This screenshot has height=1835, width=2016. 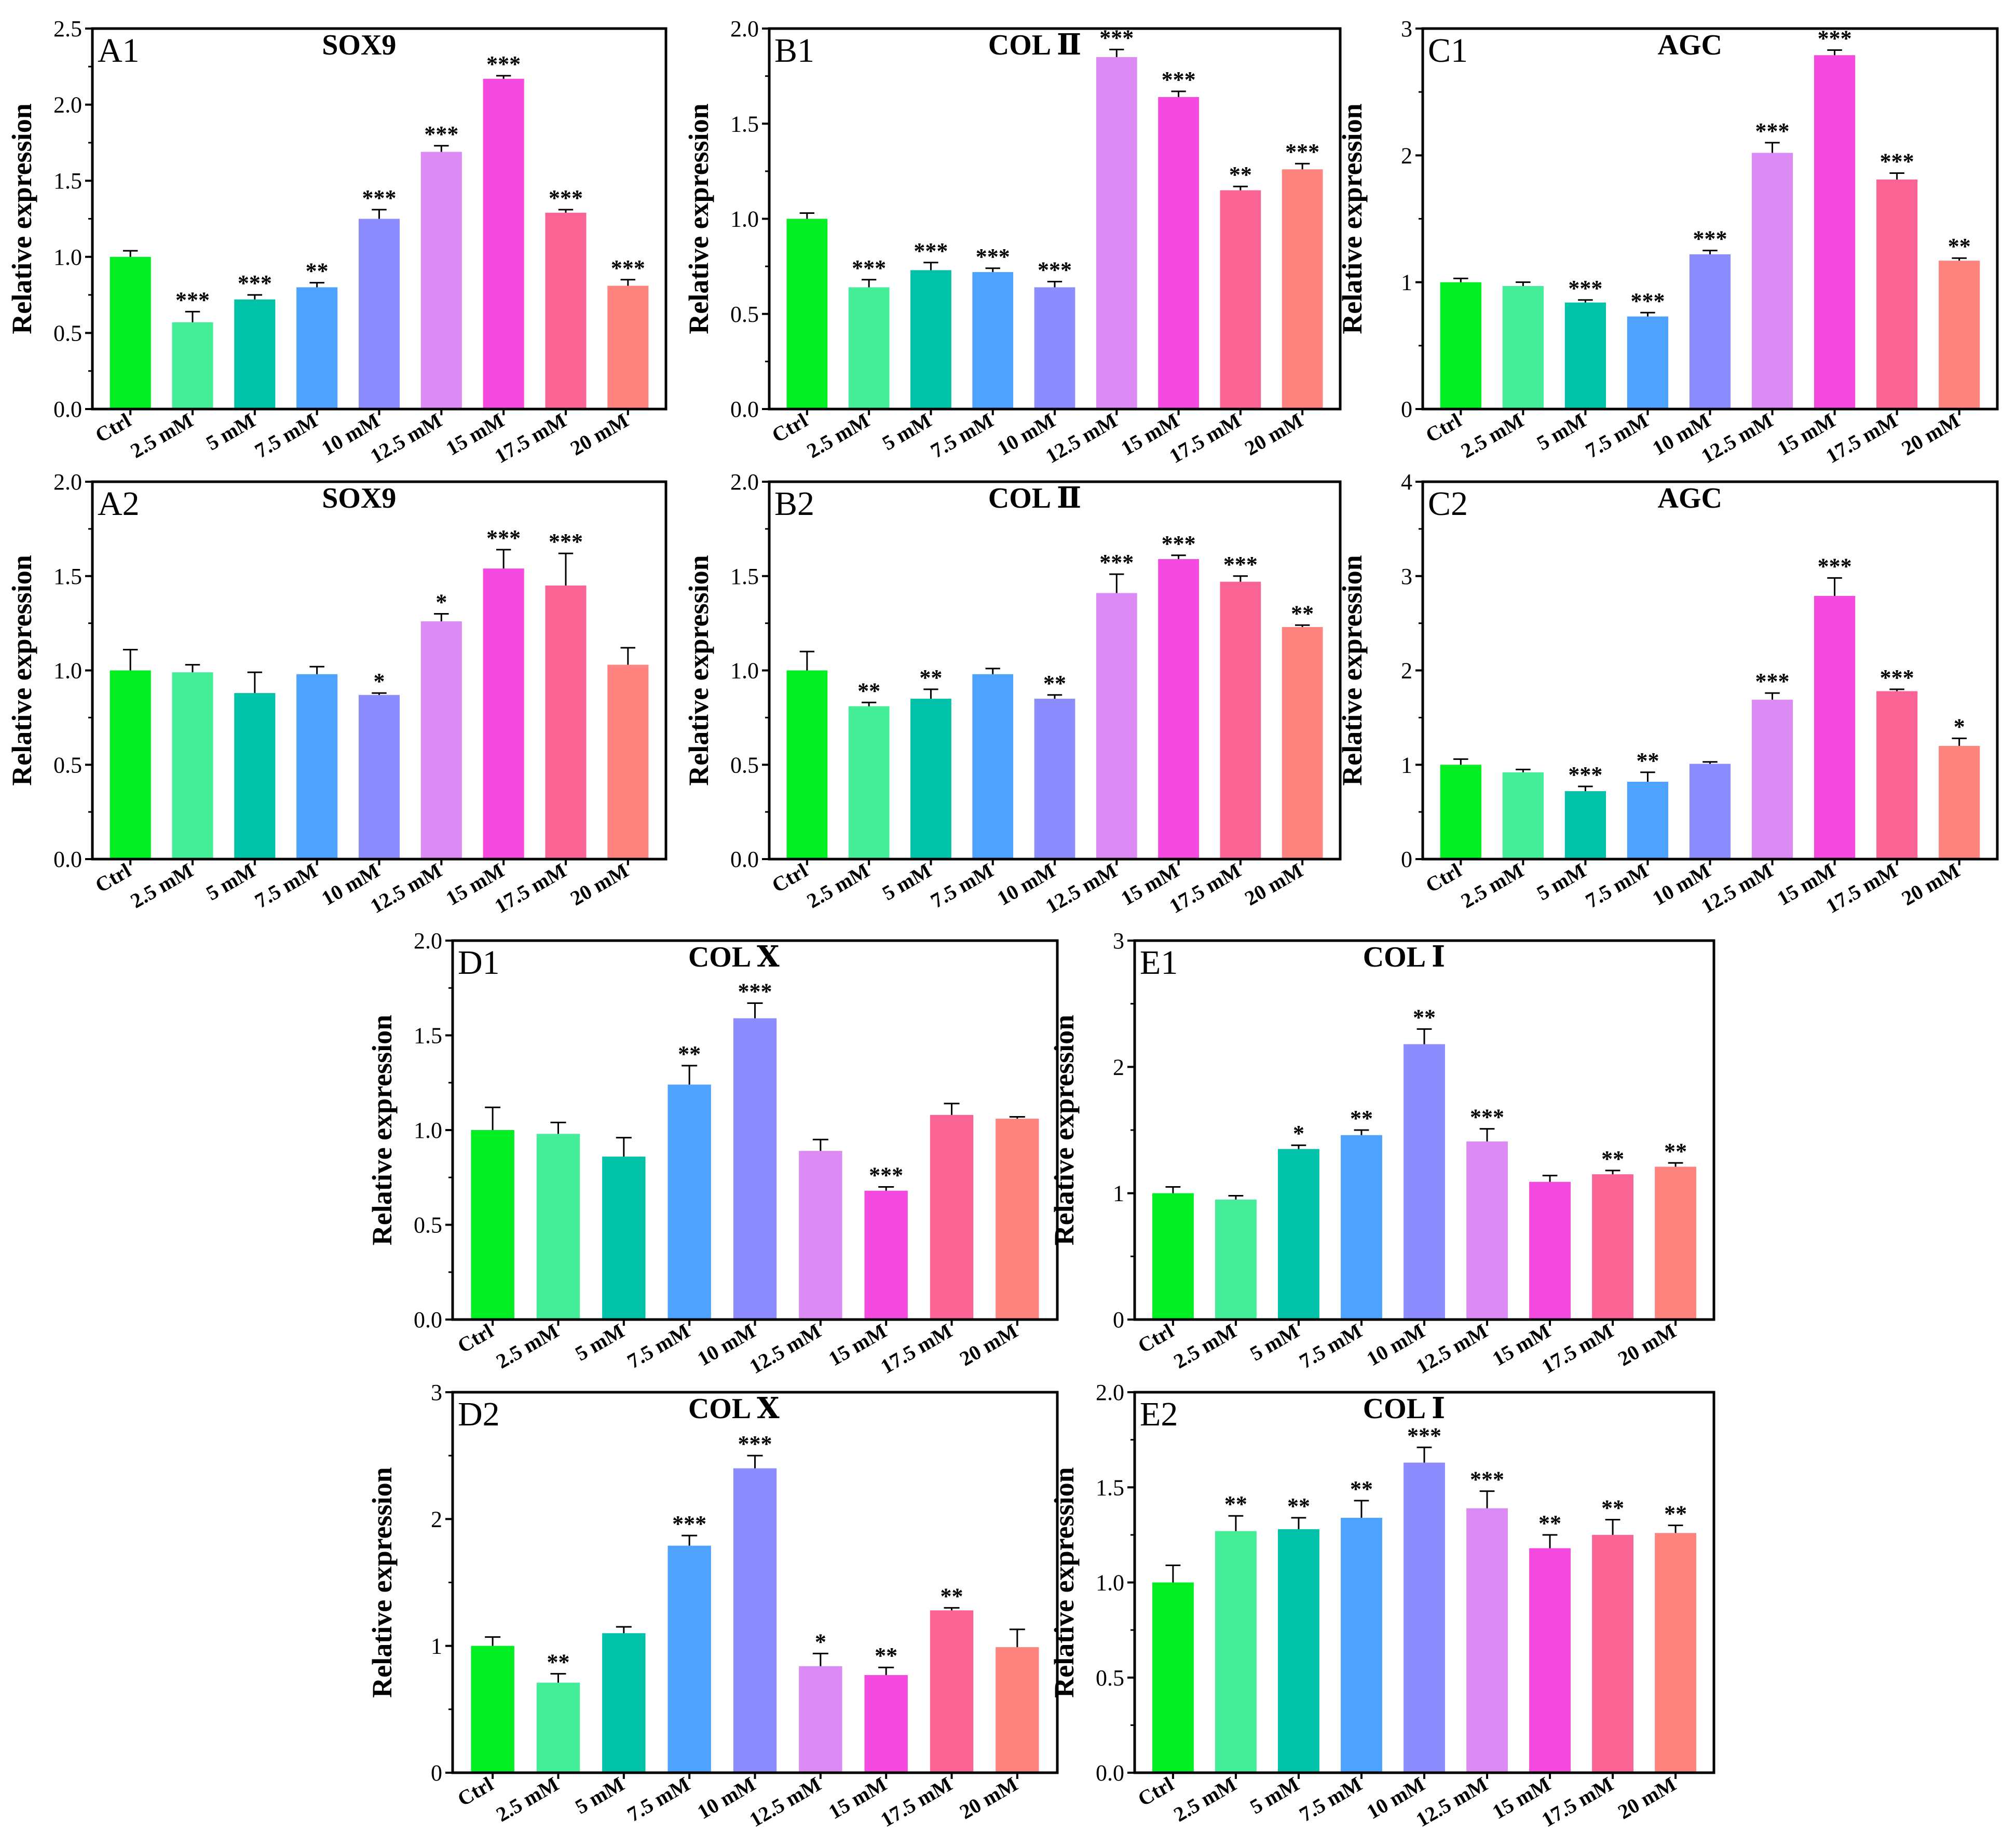 What do you see at coordinates (436, 1773) in the screenshot?
I see `y-tick-label: 0` at bounding box center [436, 1773].